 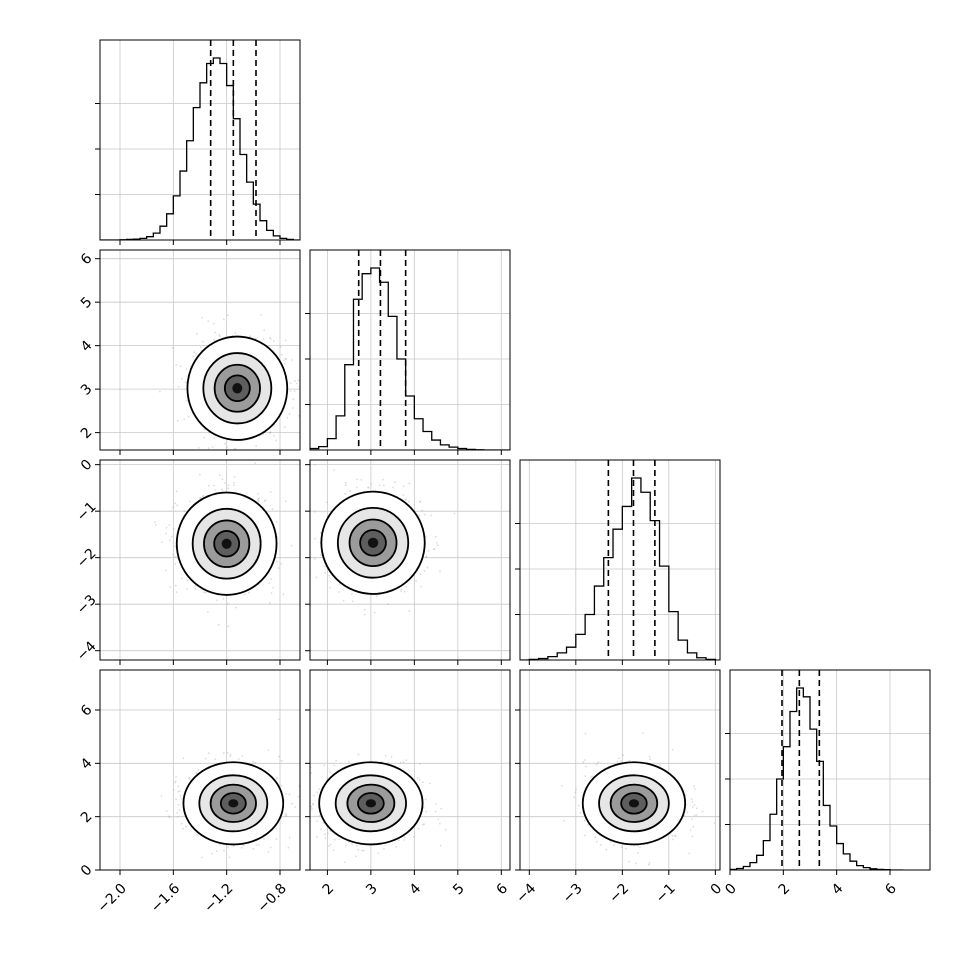 I want to click on x-tick-label: −1.6, so click(x=165, y=898).